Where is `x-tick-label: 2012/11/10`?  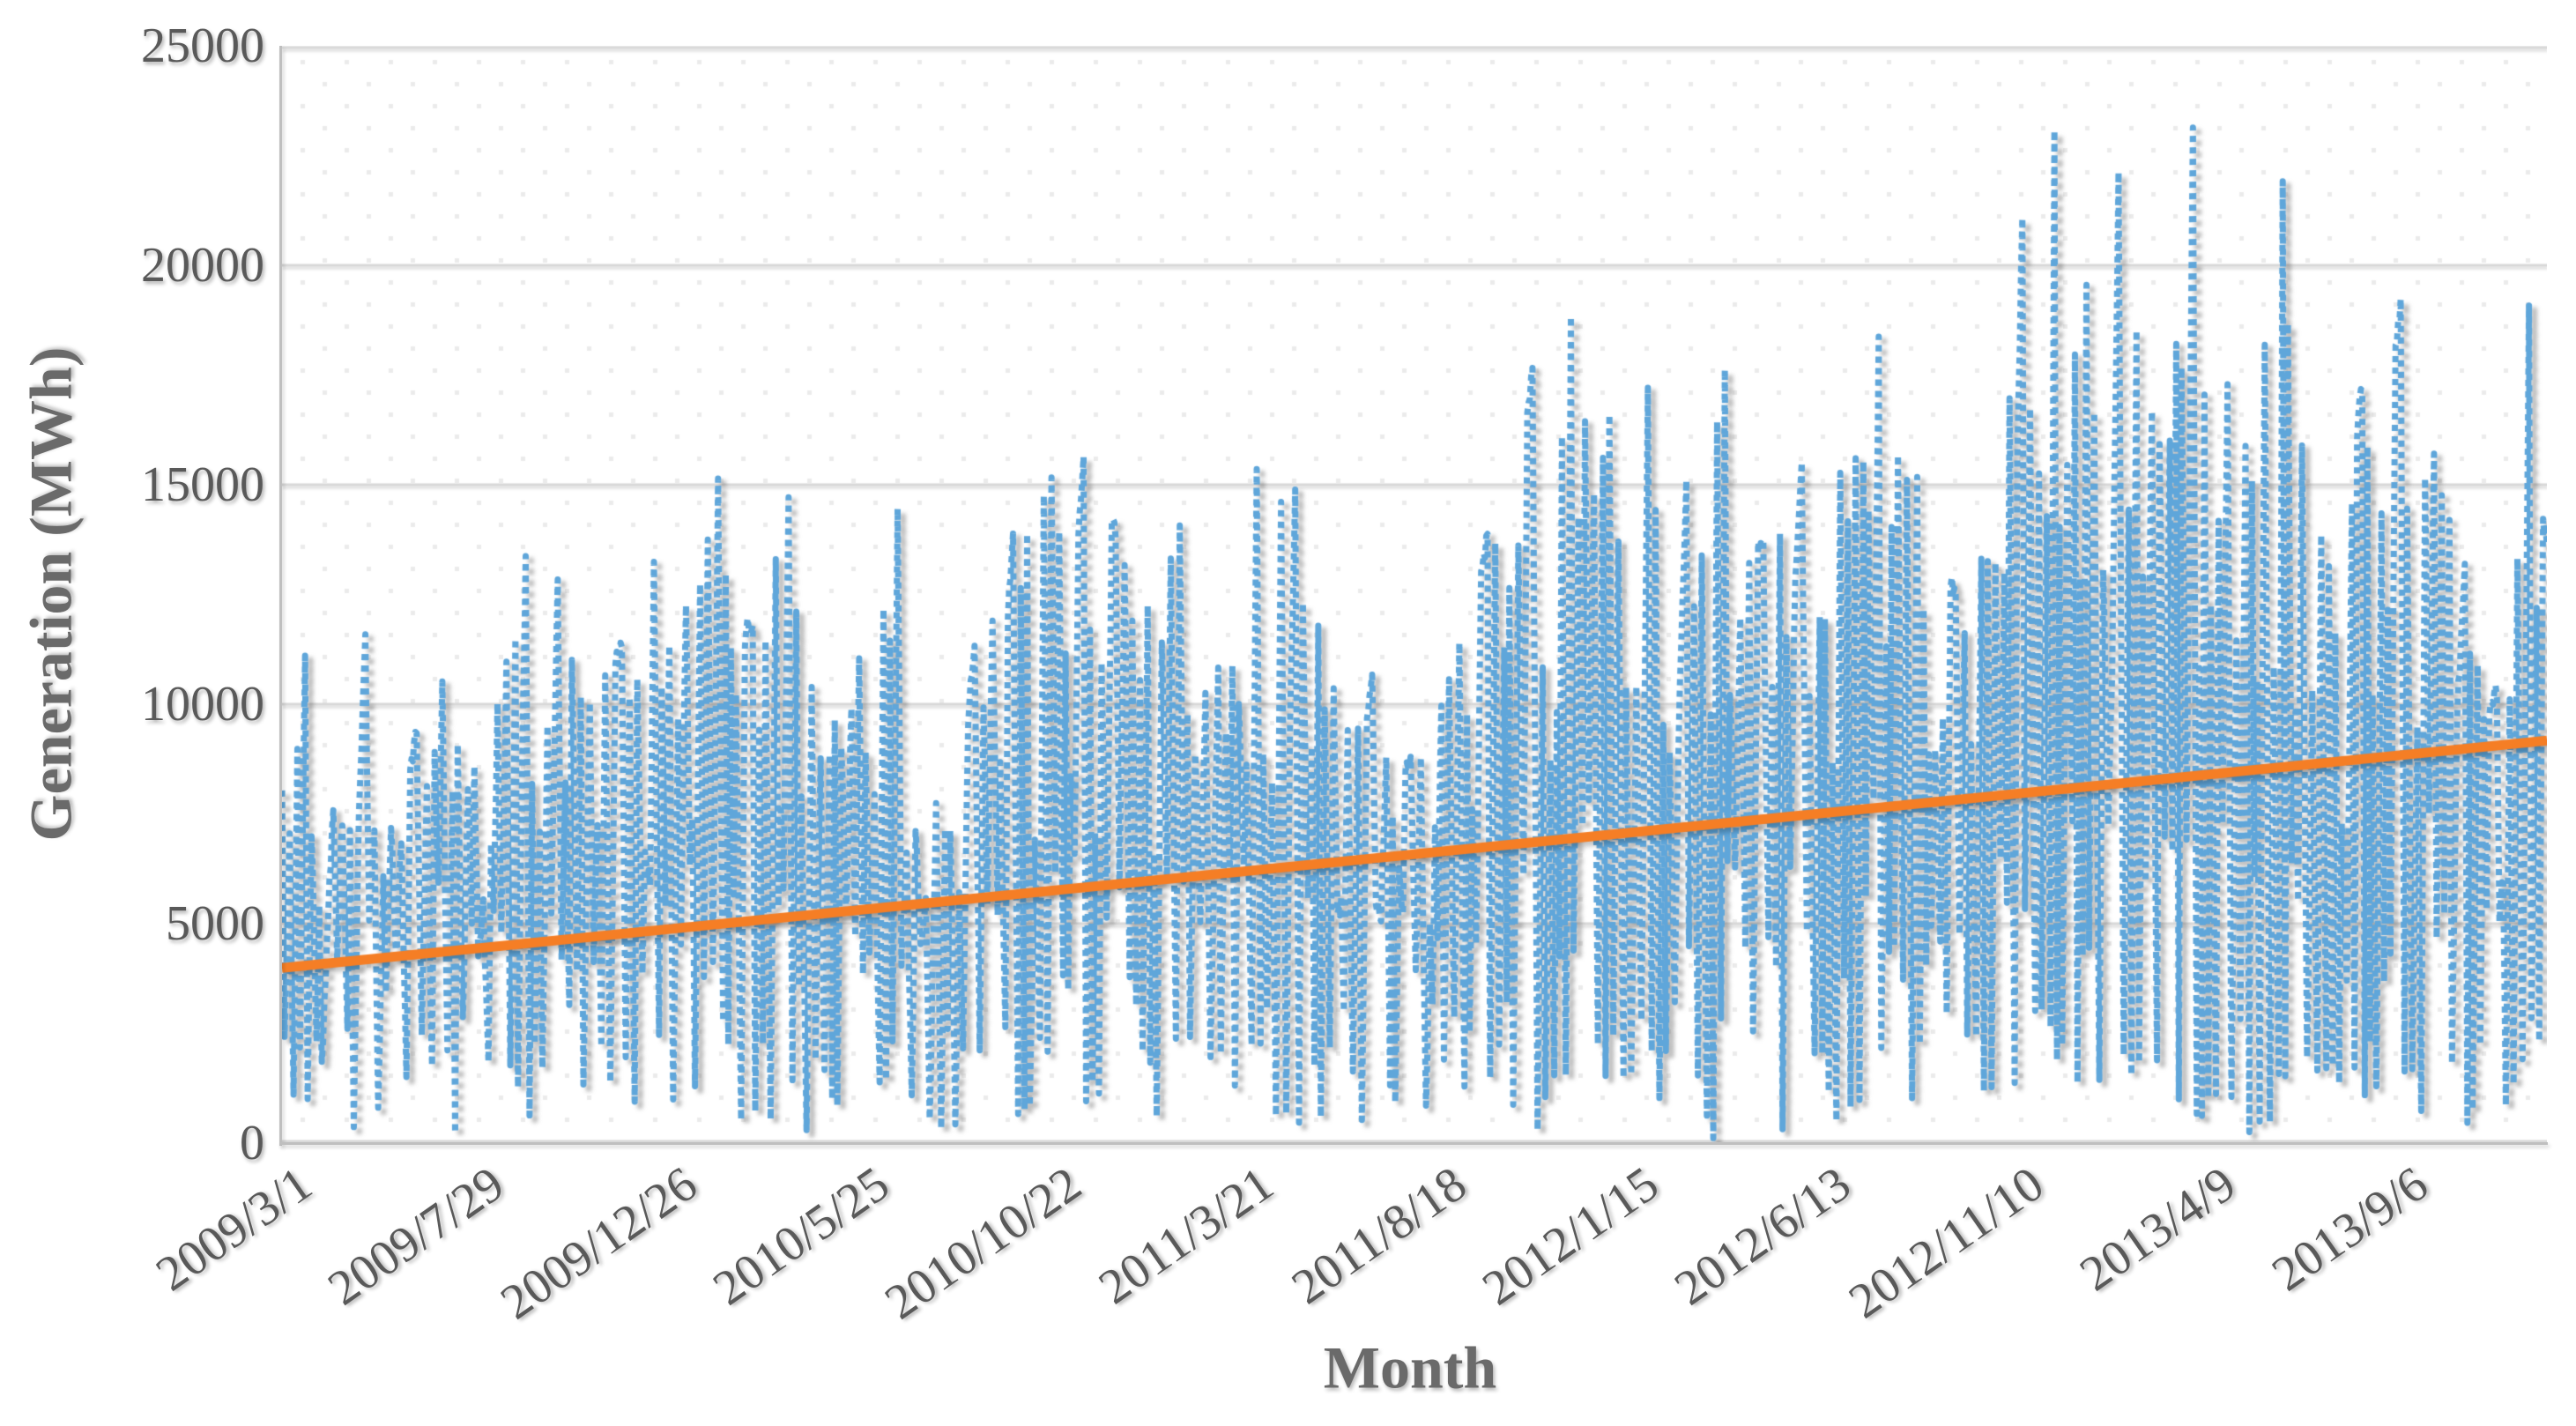
x-tick-label: 2012/11/10 is located at coordinates (1945, 1243).